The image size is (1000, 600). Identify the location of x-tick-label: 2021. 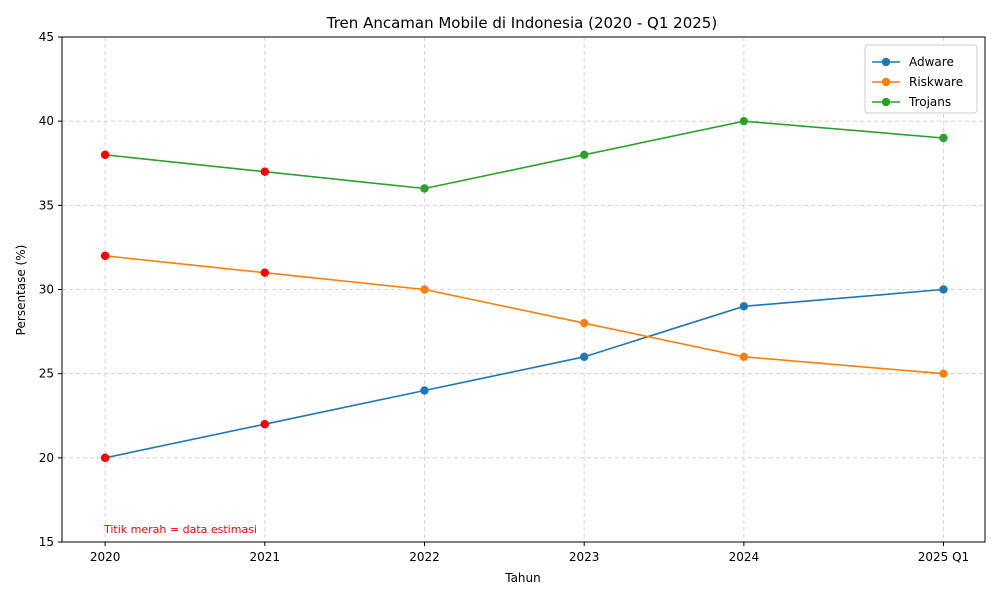
(265, 557).